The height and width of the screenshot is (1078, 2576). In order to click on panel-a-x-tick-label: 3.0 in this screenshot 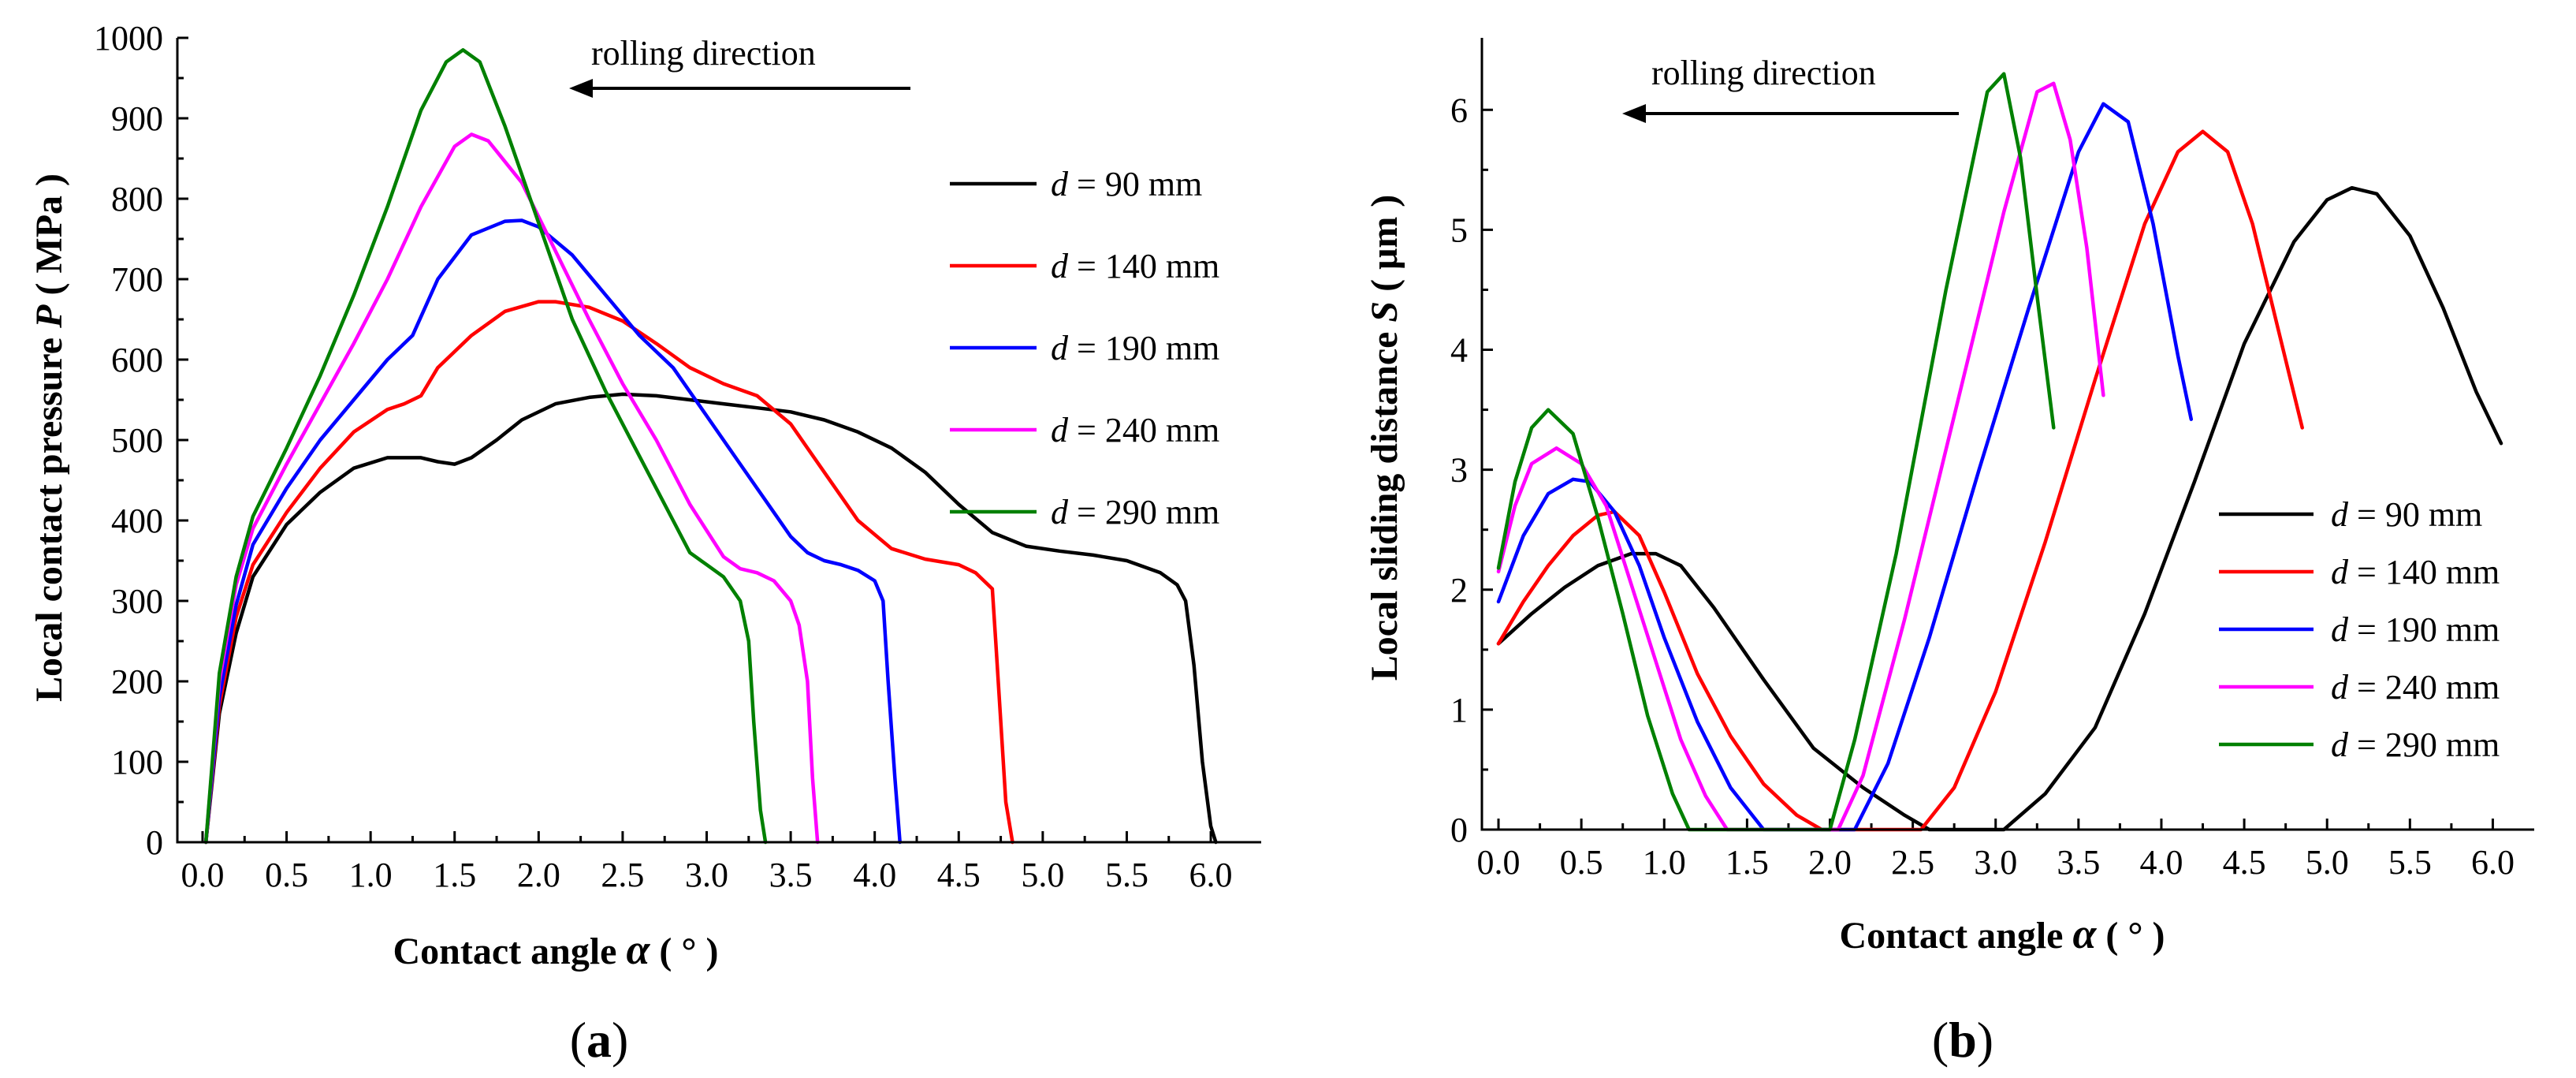, I will do `click(706, 875)`.